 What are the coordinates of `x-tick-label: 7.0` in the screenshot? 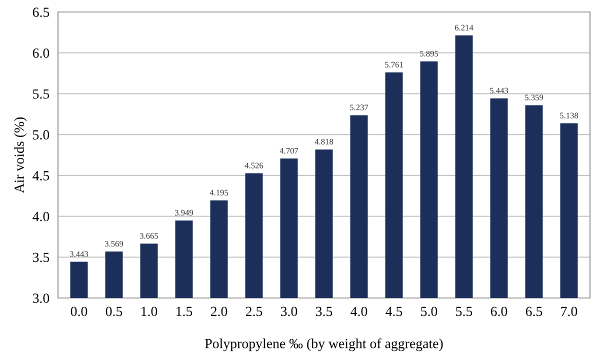 It's located at (569, 311).